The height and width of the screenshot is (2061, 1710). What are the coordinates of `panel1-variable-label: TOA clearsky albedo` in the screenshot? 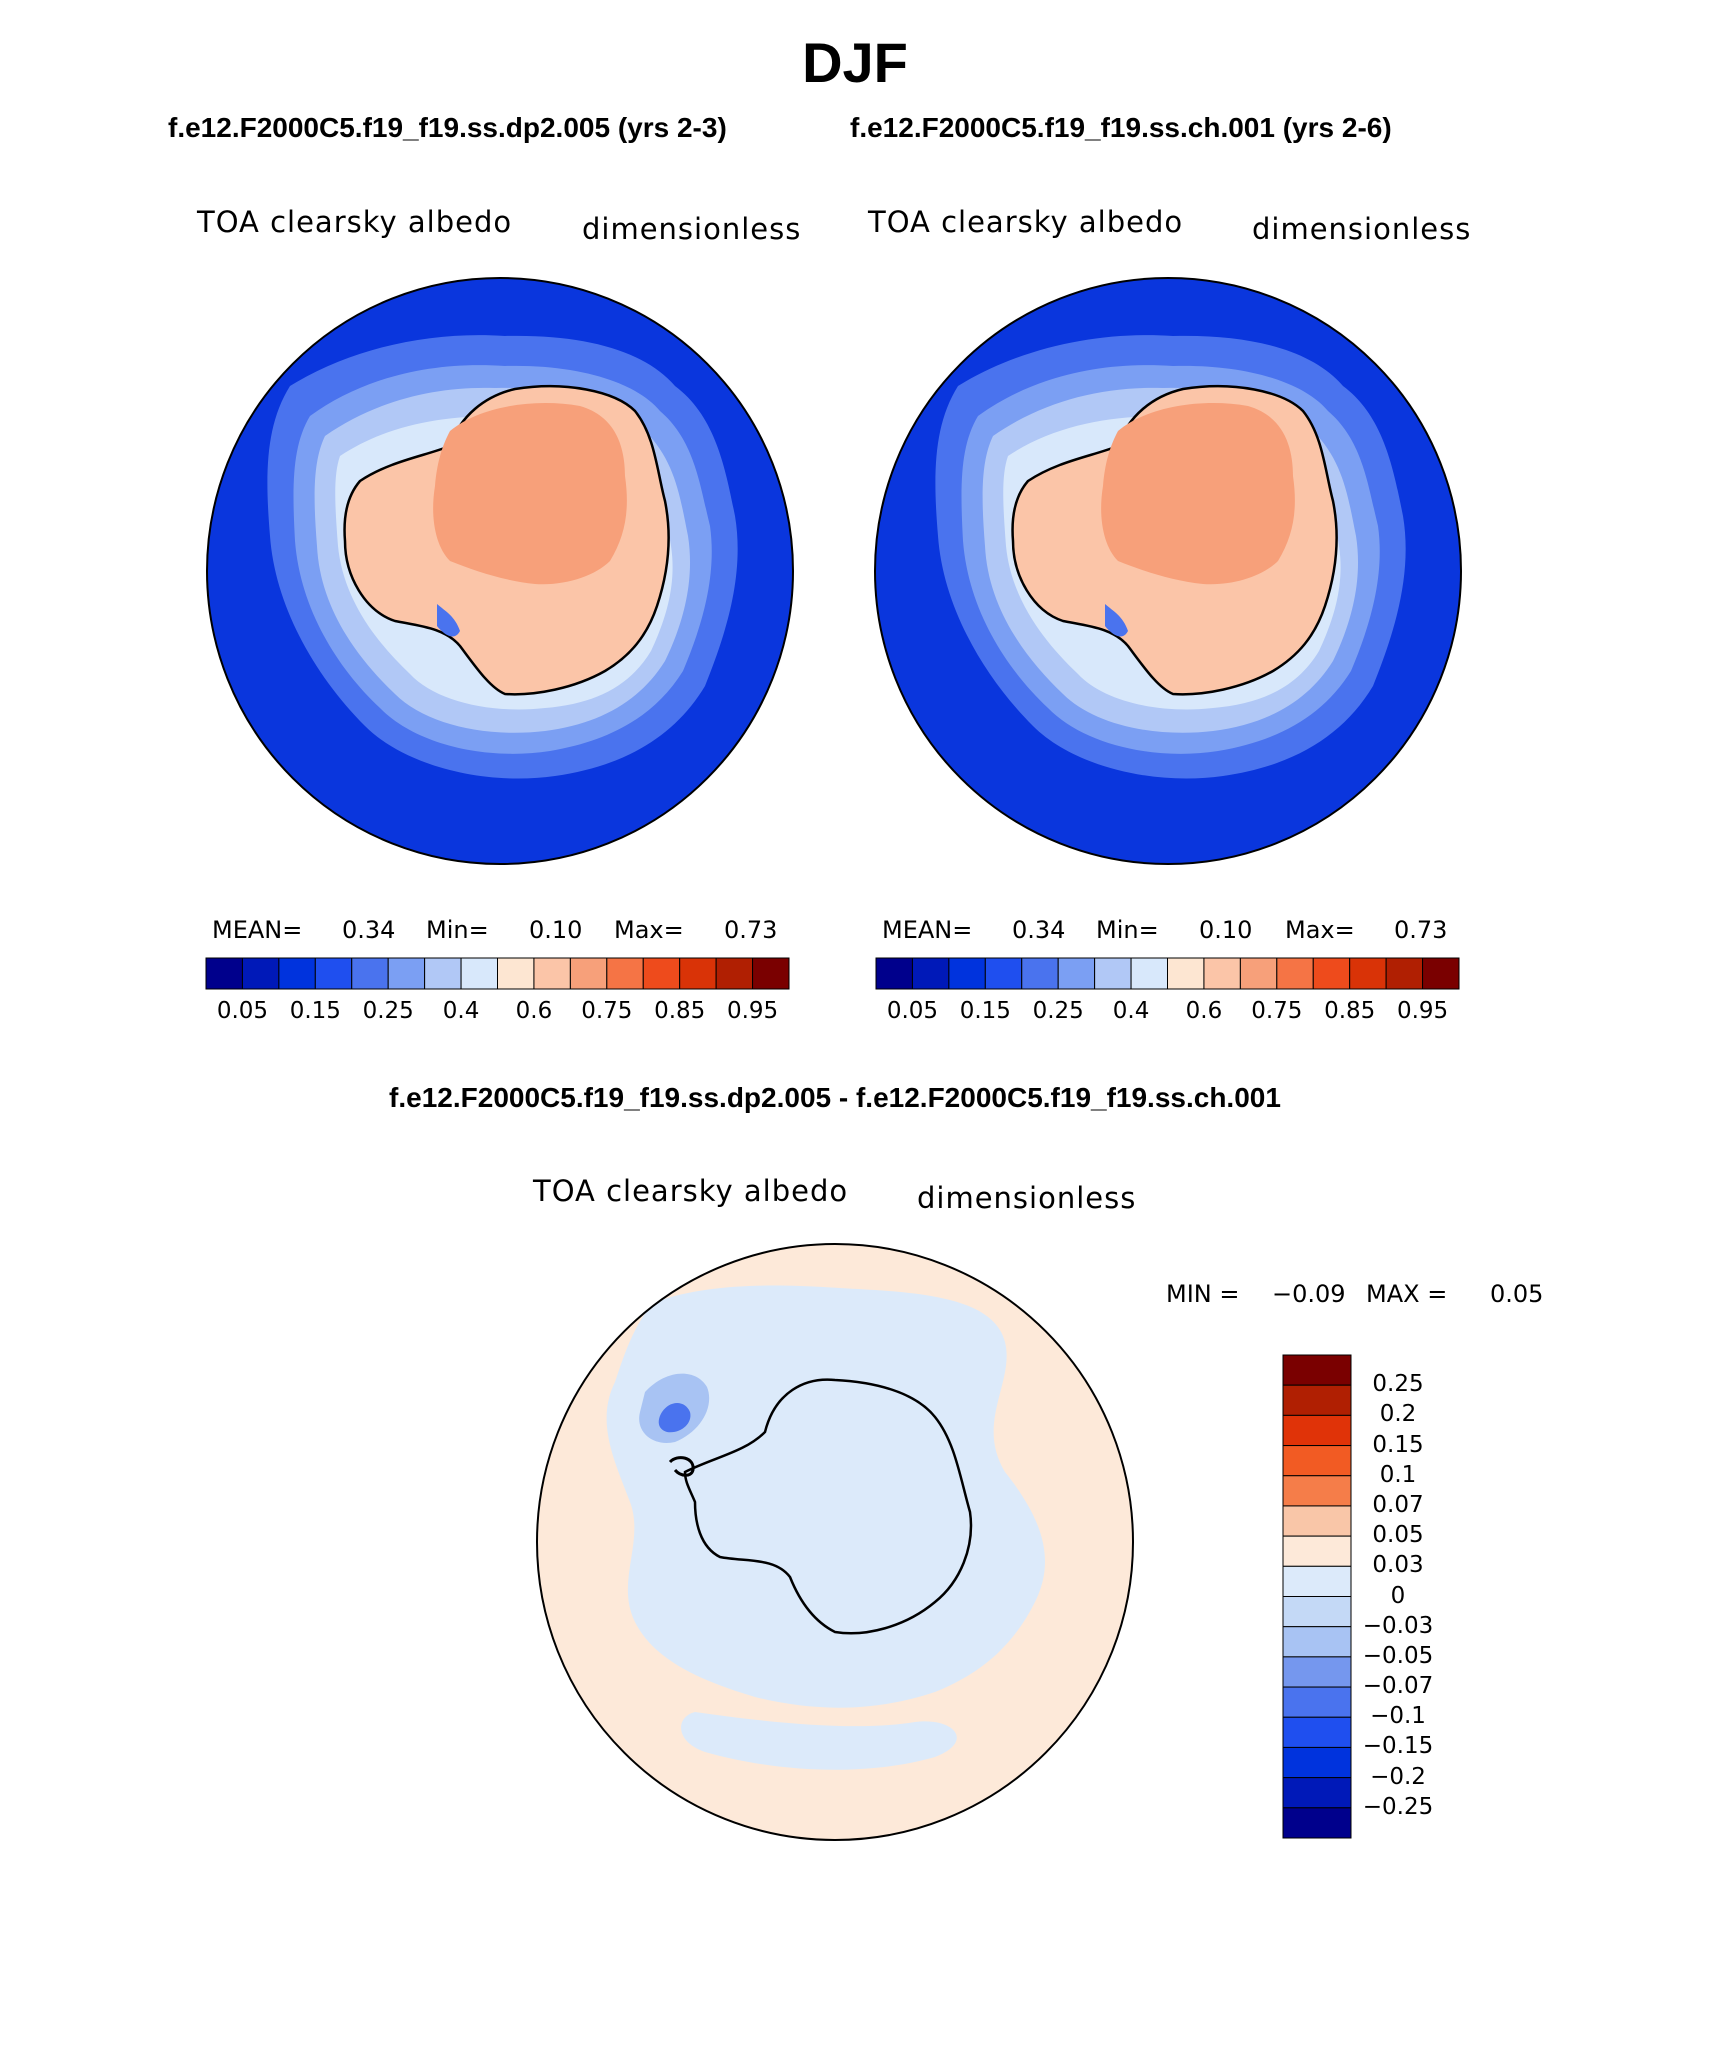 It's located at (355, 222).